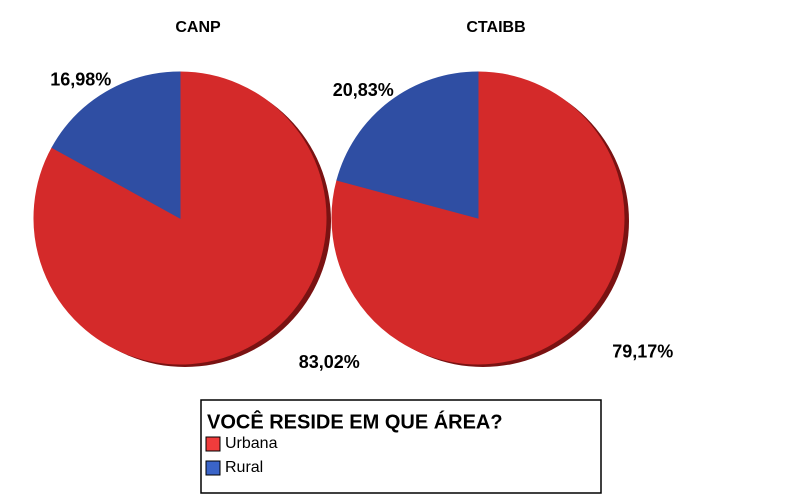  Describe the element at coordinates (329, 362) in the screenshot. I see `value-label: 83,02%` at that location.